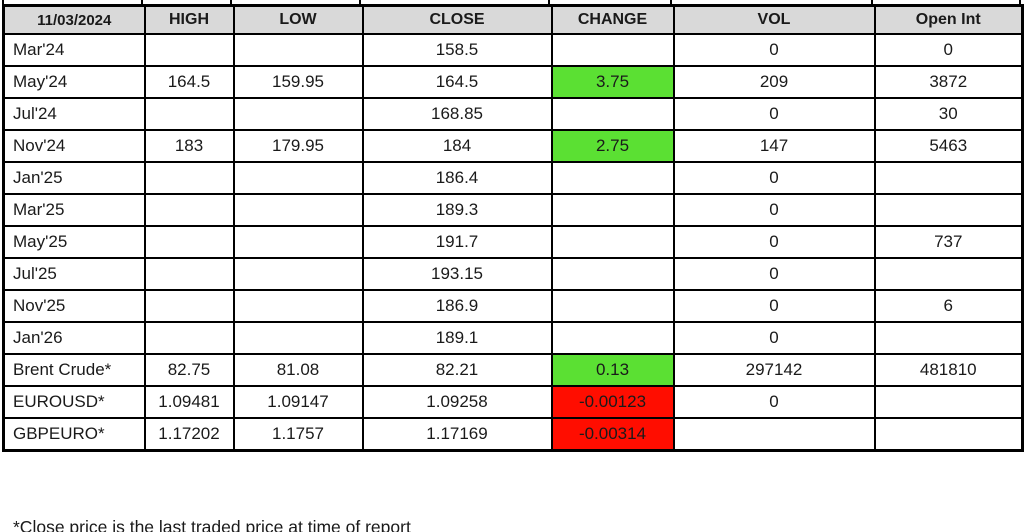 This screenshot has width=1024, height=532. I want to click on low-cell: 179.95, so click(298, 146).